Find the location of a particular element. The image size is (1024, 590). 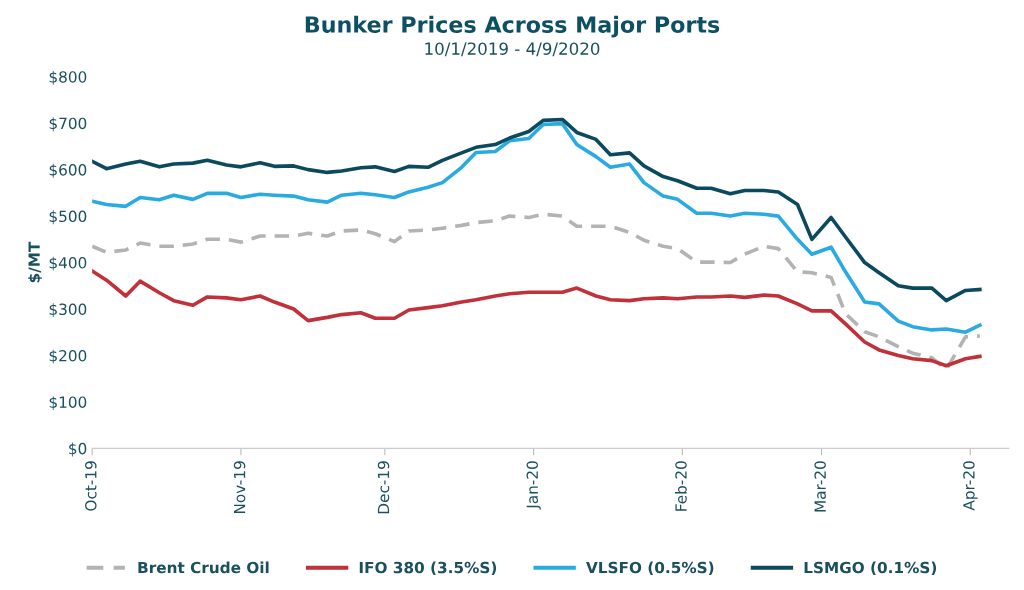

y-tick-label: $700 is located at coordinates (68, 124).